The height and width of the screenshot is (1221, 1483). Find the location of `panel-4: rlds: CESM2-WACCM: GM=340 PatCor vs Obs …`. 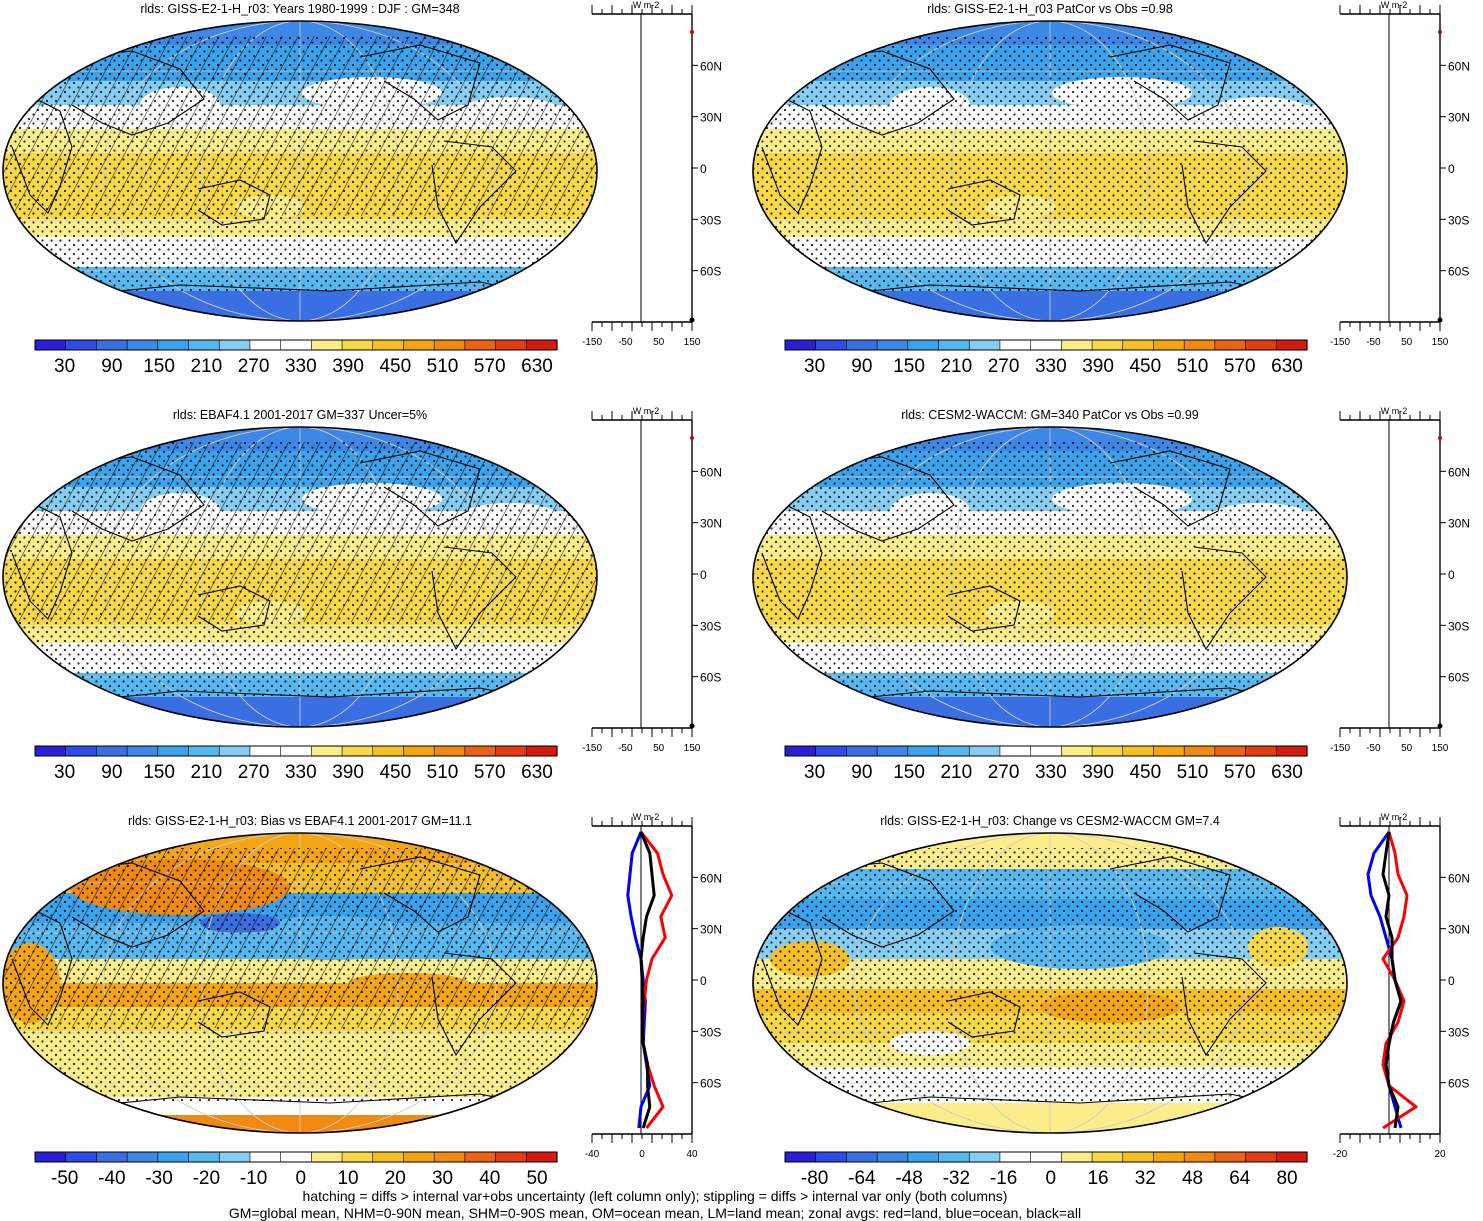

panel-4: rlds: CESM2-WACCM: GM=340 PatCor vs Obs … is located at coordinates (1111, 594).